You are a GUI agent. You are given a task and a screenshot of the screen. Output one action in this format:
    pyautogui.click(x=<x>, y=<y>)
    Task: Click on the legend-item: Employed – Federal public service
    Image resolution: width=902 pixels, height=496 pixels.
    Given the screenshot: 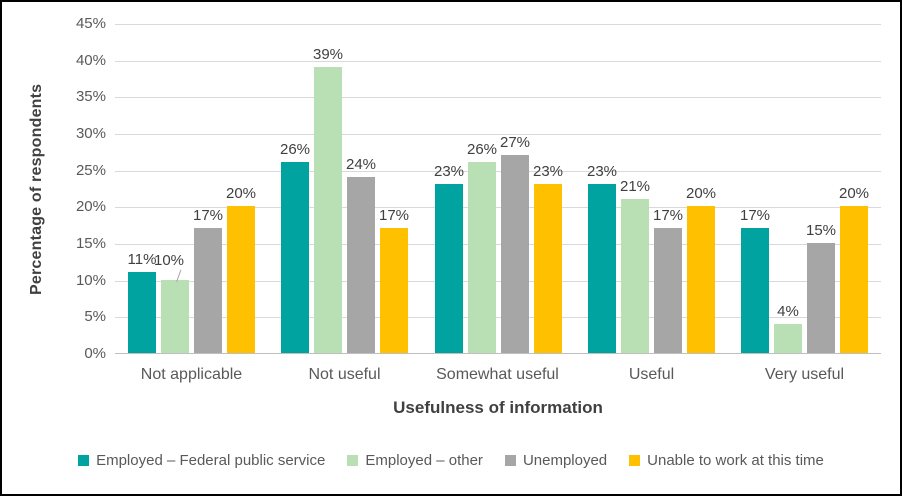 What is the action you would take?
    pyautogui.click(x=201, y=460)
    